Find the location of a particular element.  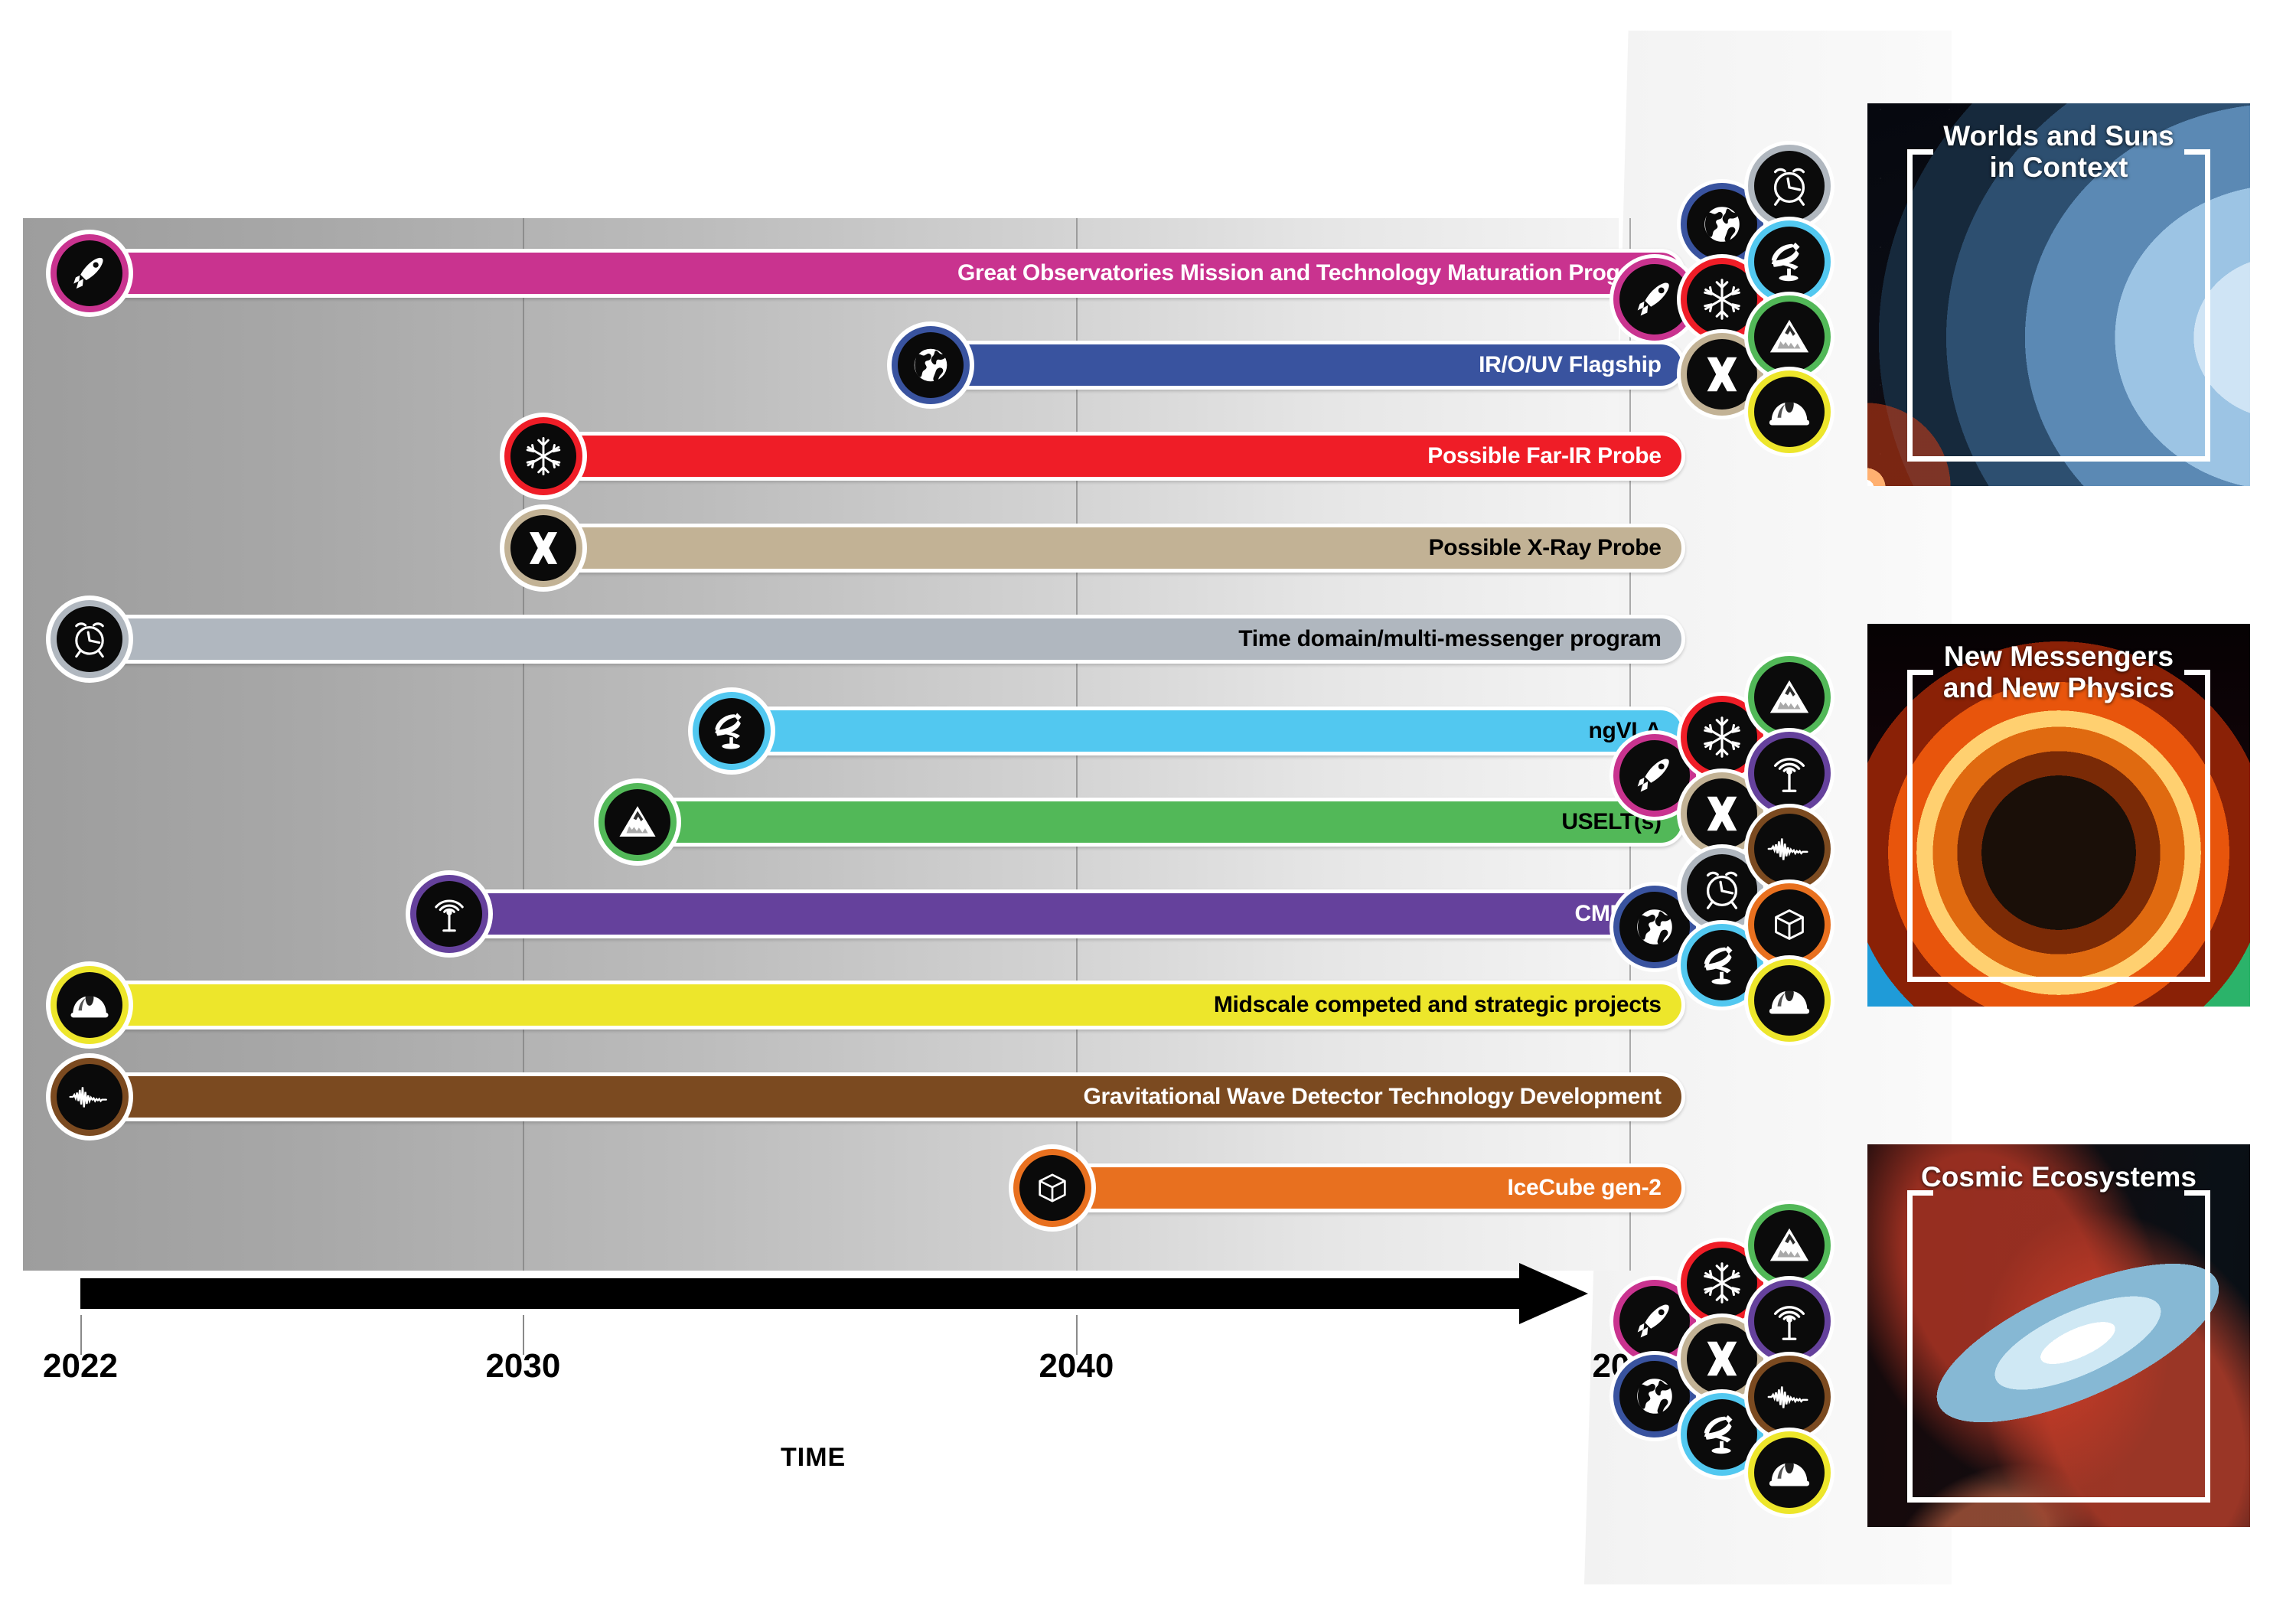

time-axis-arrow is located at coordinates (834, 1293).